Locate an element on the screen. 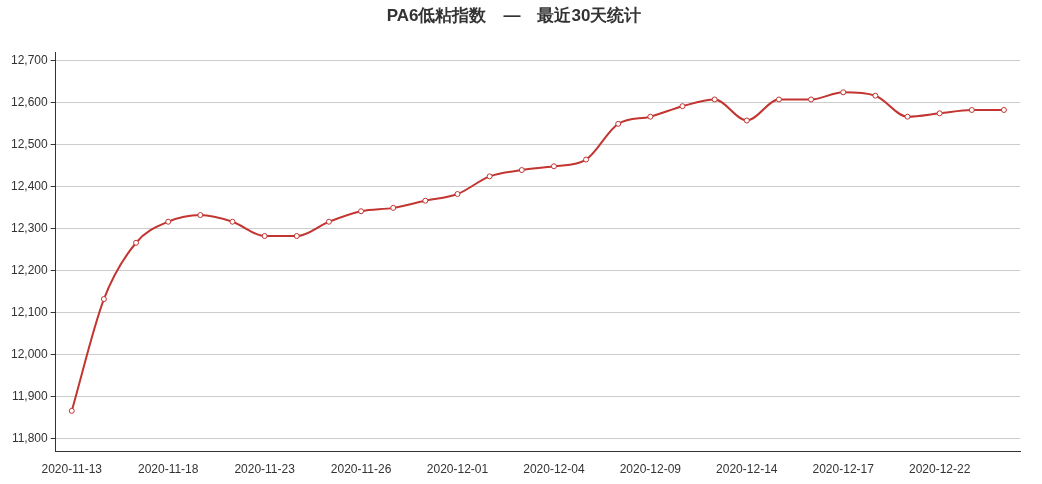  y-tick-label: 12,300 is located at coordinates (30, 228).